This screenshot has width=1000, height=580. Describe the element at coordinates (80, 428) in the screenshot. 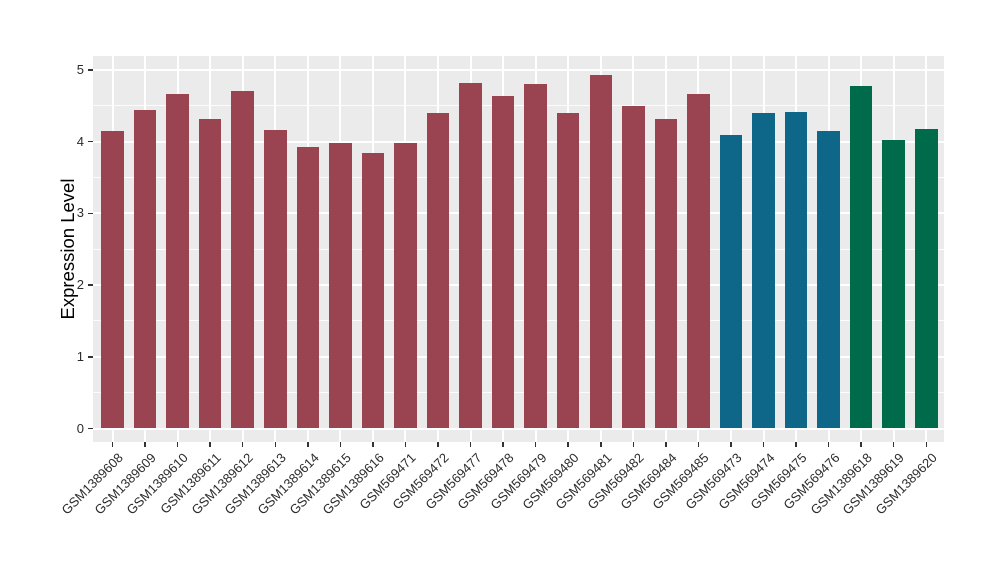

I see `y-tick-label: 0` at that location.